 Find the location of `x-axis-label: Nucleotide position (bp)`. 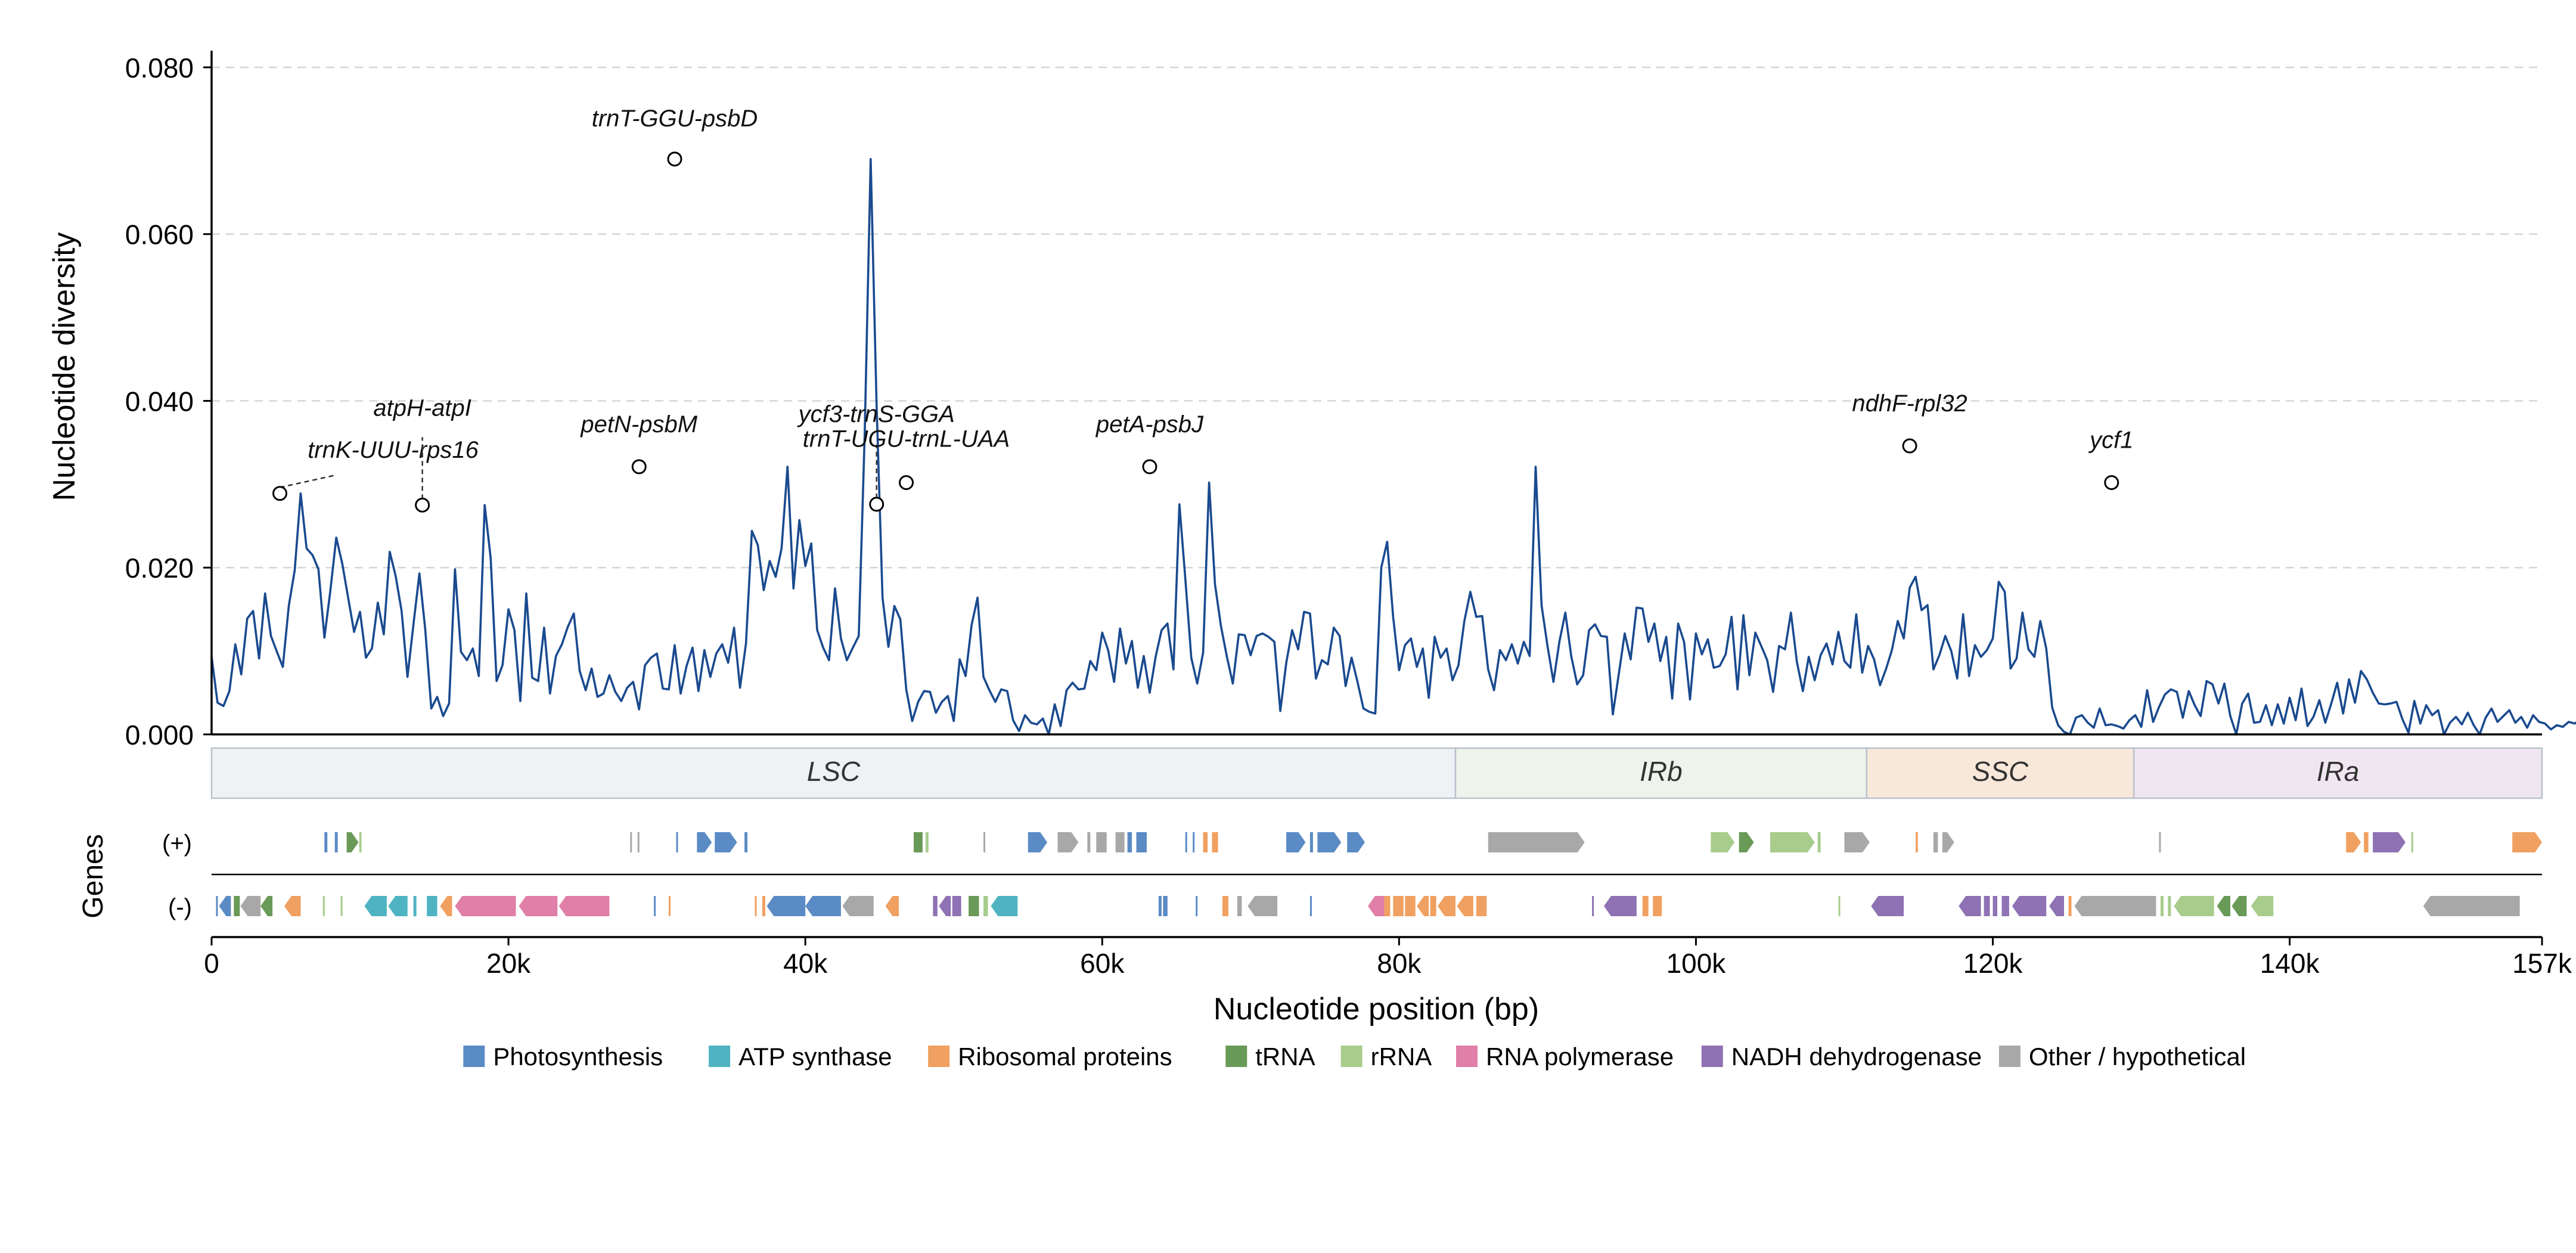

x-axis-label: Nucleotide position (bp) is located at coordinates (1376, 1009).